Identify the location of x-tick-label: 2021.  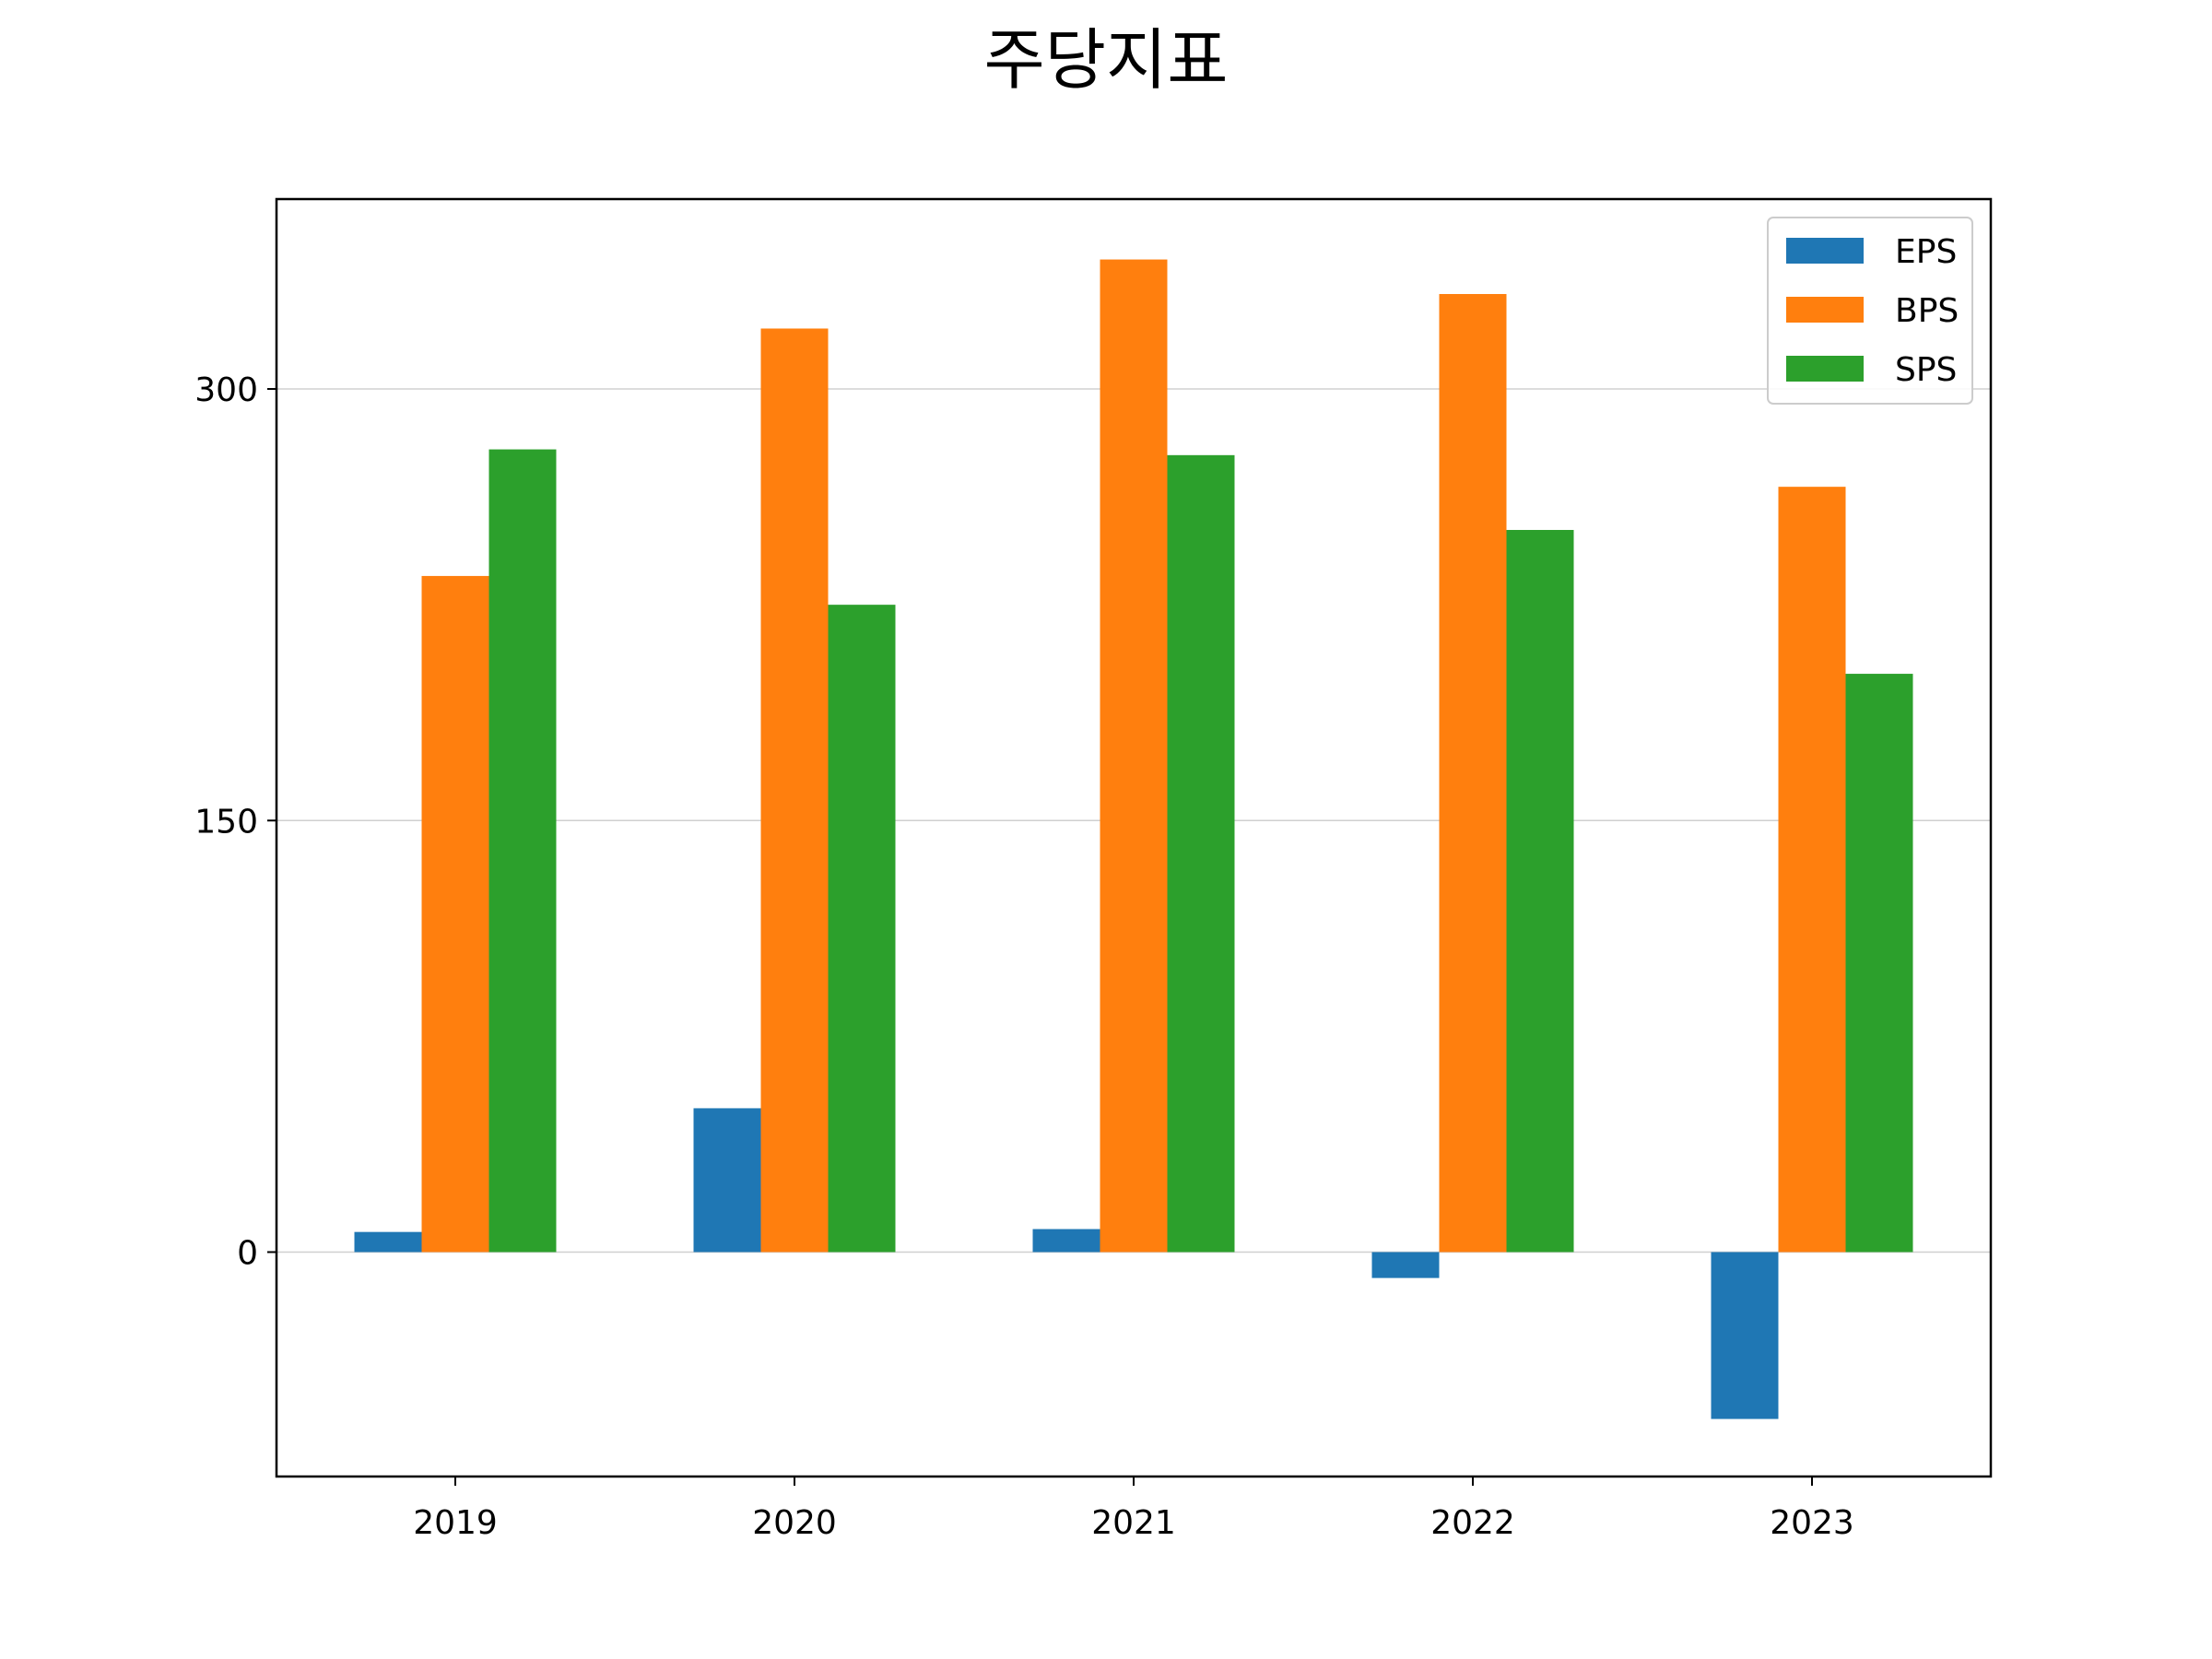
(1133, 1523).